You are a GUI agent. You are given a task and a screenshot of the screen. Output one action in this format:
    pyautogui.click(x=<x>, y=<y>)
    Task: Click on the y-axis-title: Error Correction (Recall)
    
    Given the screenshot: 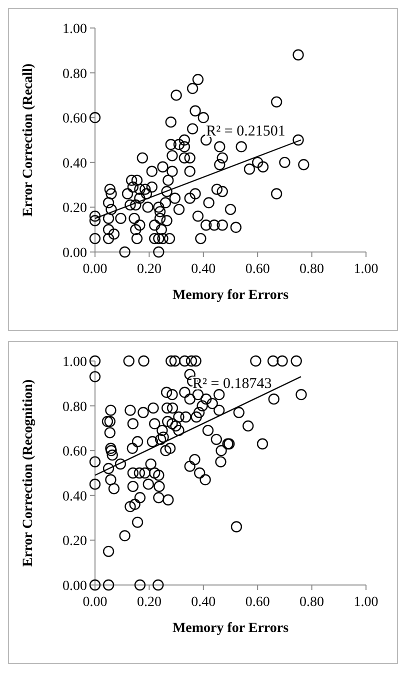 What is the action you would take?
    pyautogui.click(x=28, y=140)
    